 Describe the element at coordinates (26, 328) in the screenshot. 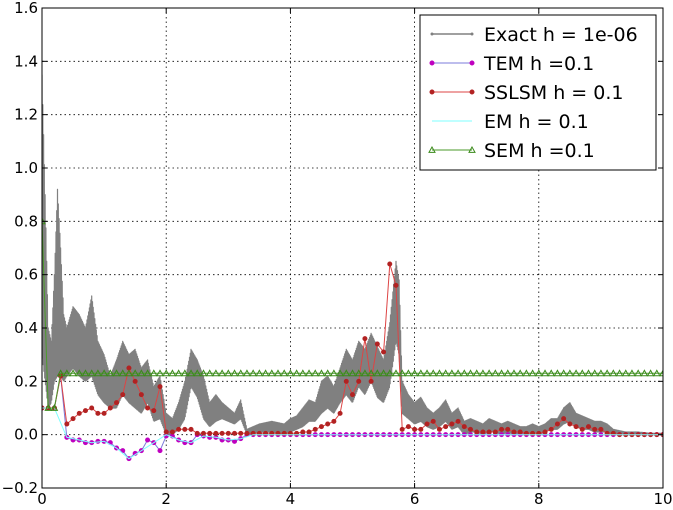

I see `y-tick-label: 0.4` at that location.